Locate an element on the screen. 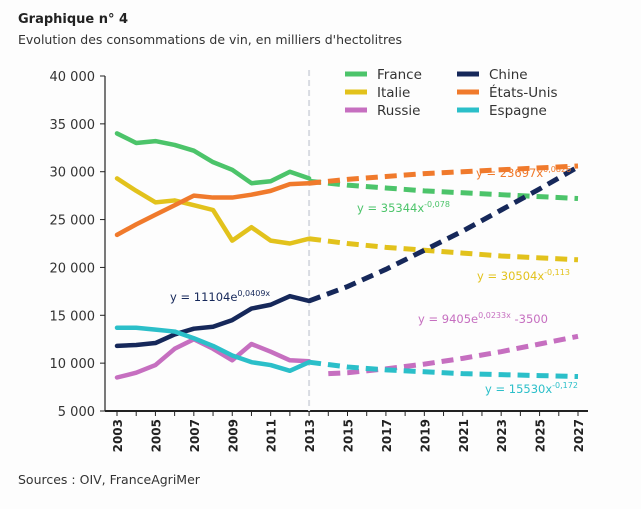 The image size is (641, 509). x-tick-label: 2003 is located at coordinates (118, 435).